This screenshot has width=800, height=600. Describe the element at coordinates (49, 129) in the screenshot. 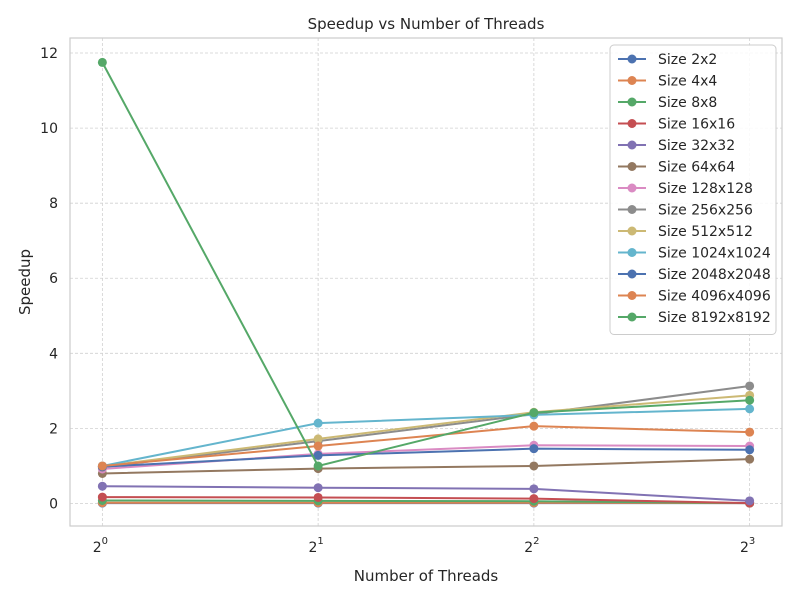

I see `y-tick-label: 10` at that location.